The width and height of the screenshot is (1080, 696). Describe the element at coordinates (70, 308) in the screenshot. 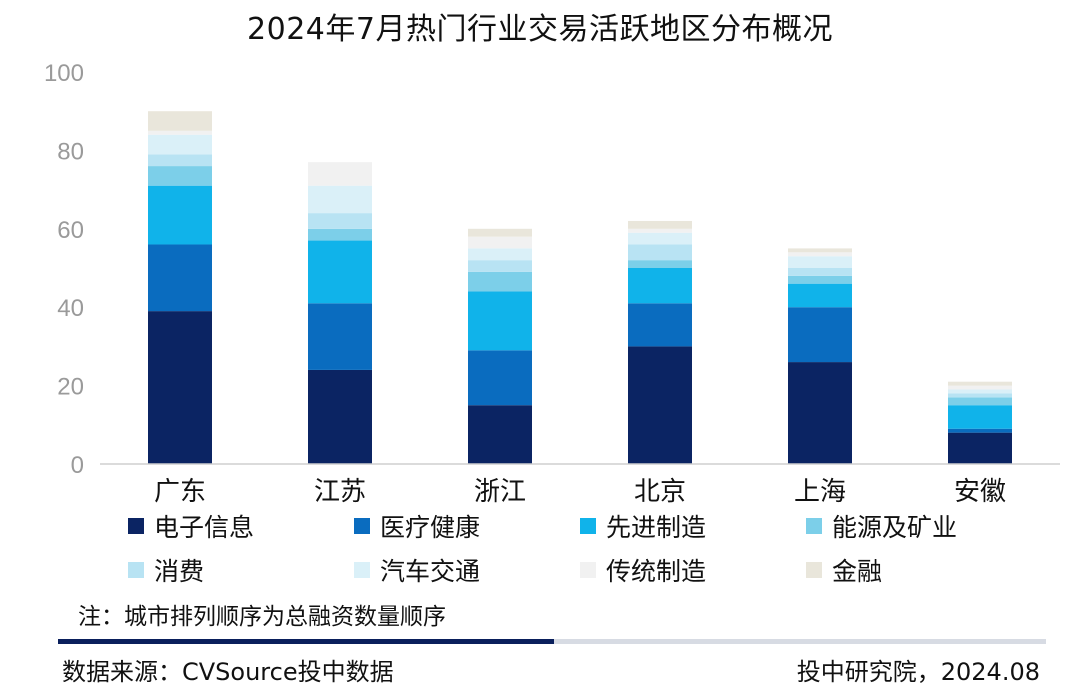

I see `y-tick-label: 40` at that location.